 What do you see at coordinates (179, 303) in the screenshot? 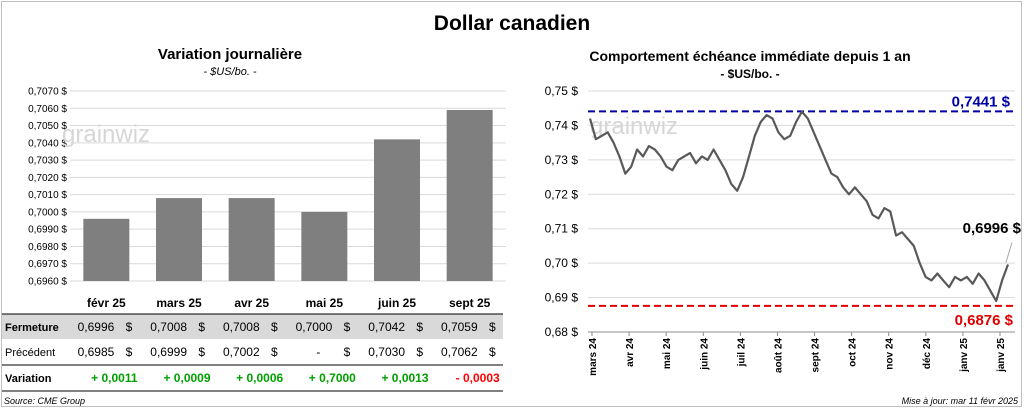
I see `x-tick-label: mars 25` at bounding box center [179, 303].